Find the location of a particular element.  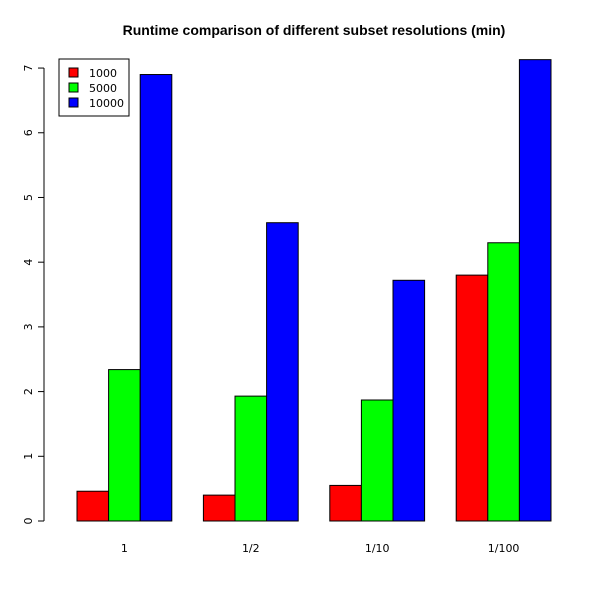

x-tick-label: 1/100 is located at coordinates (504, 548).